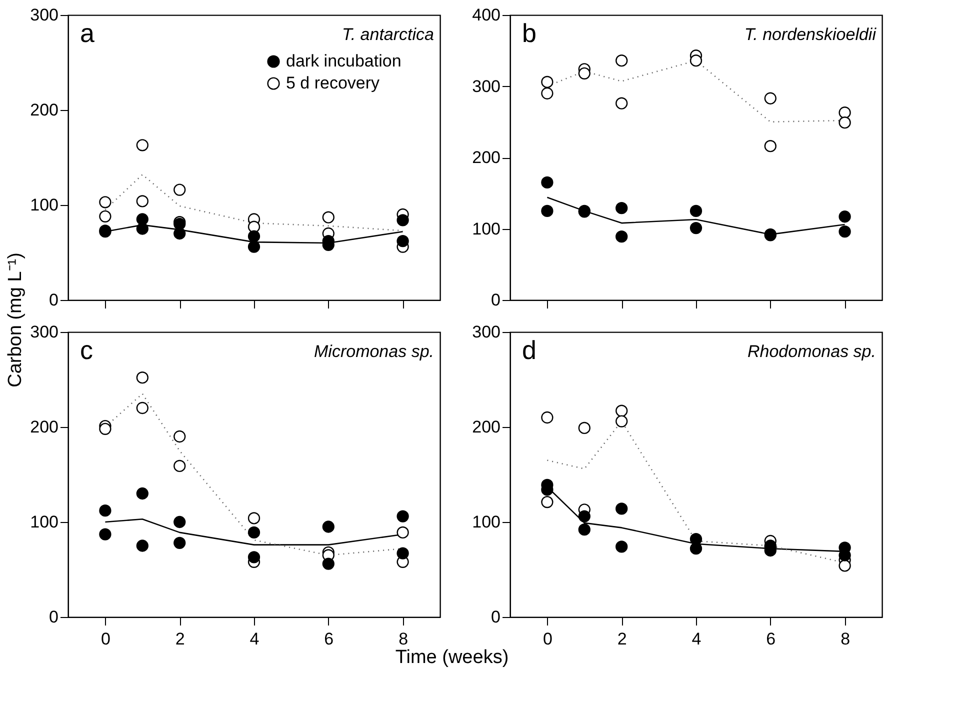 The image size is (980, 703). I want to click on annotation: Rhodomonas sp., so click(811, 351).